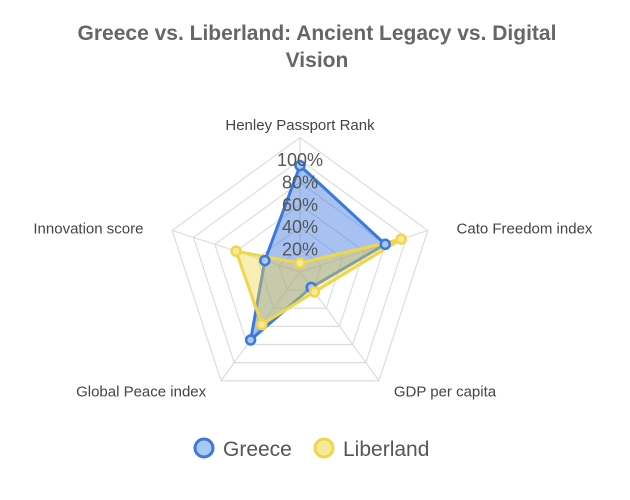  I want to click on axis-label: GDP per capita, so click(445, 392).